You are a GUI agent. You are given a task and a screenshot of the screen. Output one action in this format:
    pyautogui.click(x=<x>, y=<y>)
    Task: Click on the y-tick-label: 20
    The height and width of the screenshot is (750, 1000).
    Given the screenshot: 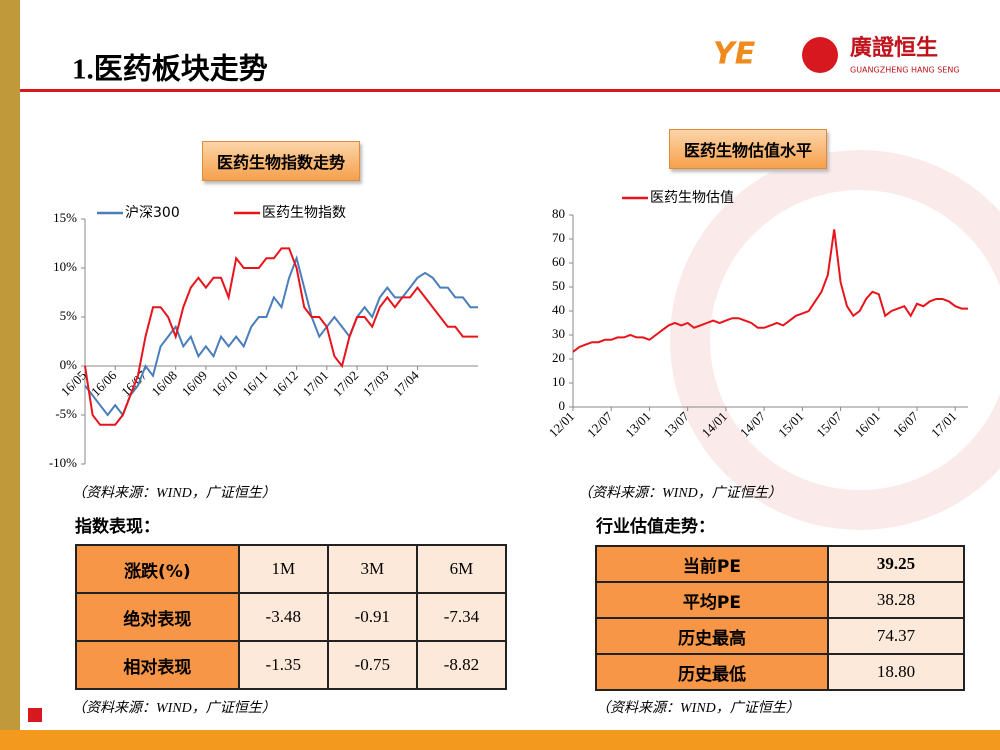 What is the action you would take?
    pyautogui.click(x=558, y=357)
    